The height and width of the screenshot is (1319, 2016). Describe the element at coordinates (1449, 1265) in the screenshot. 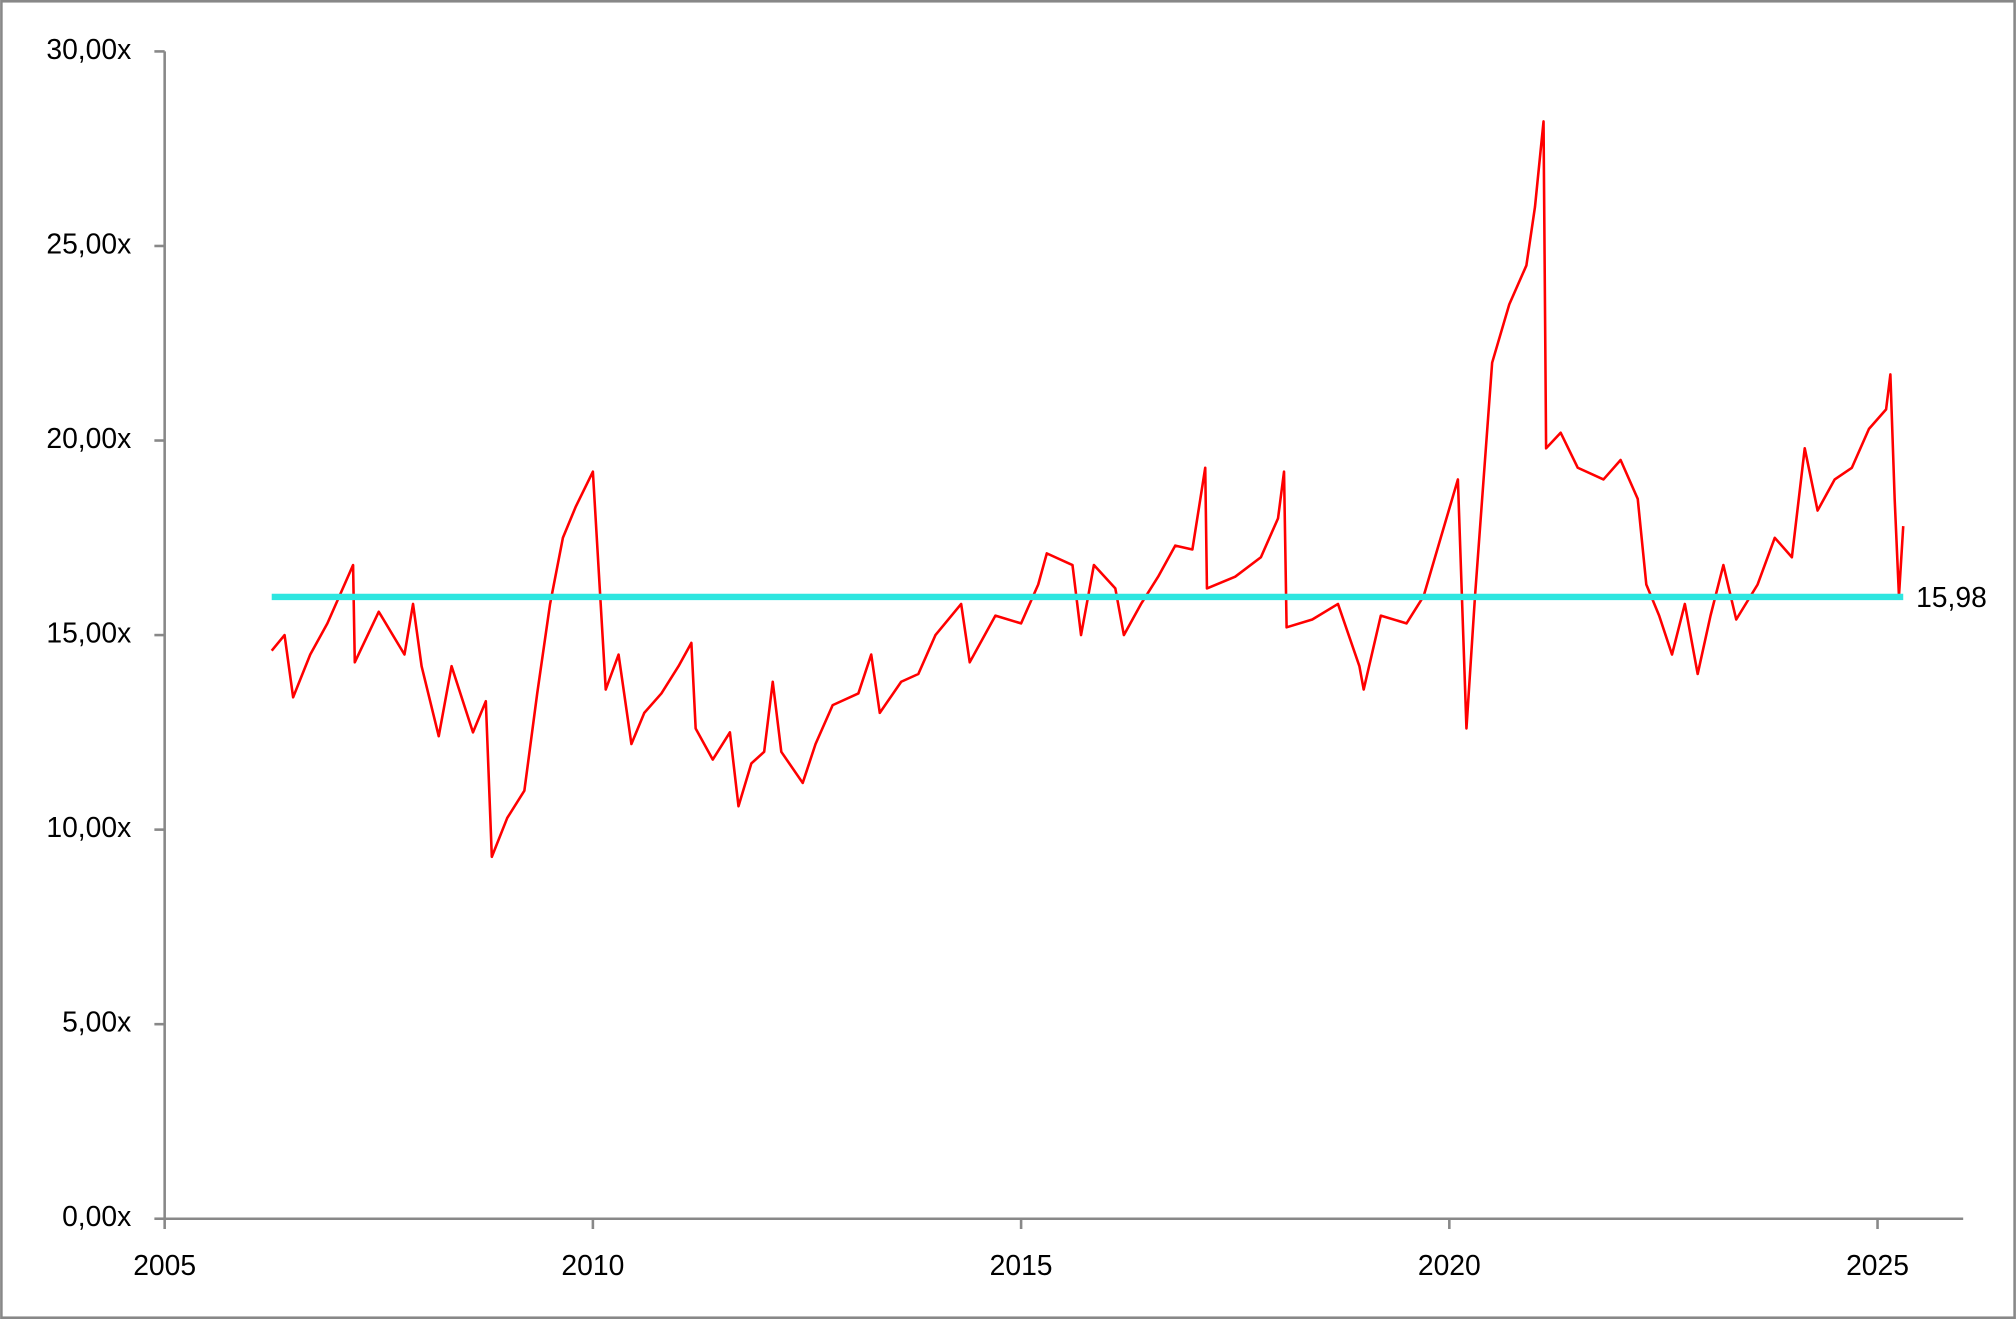

I see `x-tick-label: 2020` at that location.